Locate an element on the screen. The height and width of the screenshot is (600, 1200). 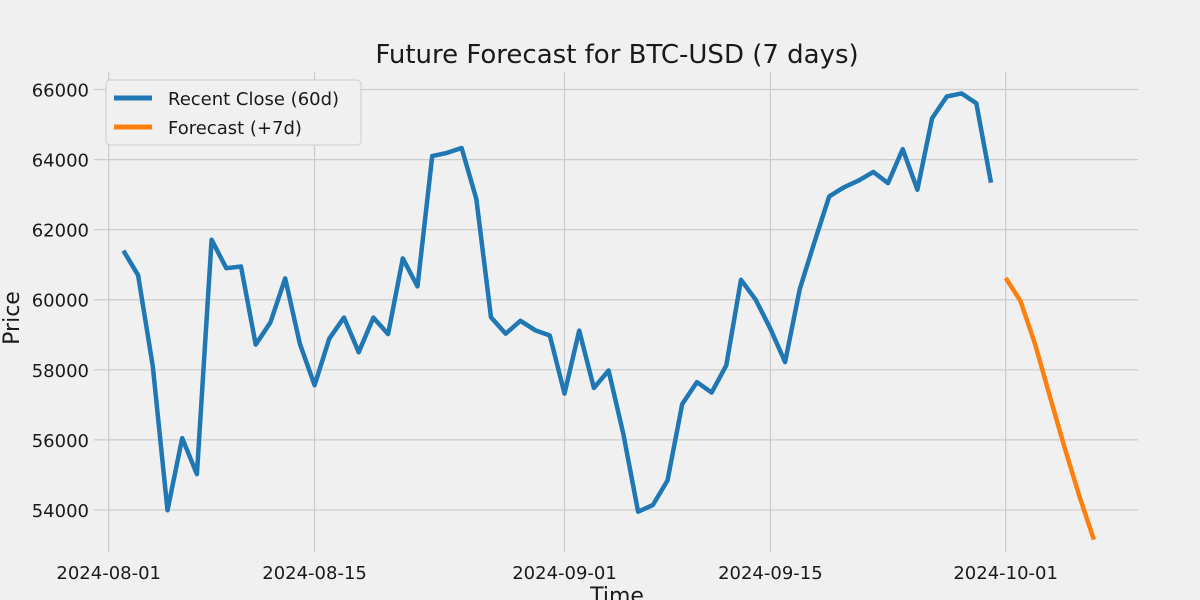
legend-box is located at coordinates (233, 112).